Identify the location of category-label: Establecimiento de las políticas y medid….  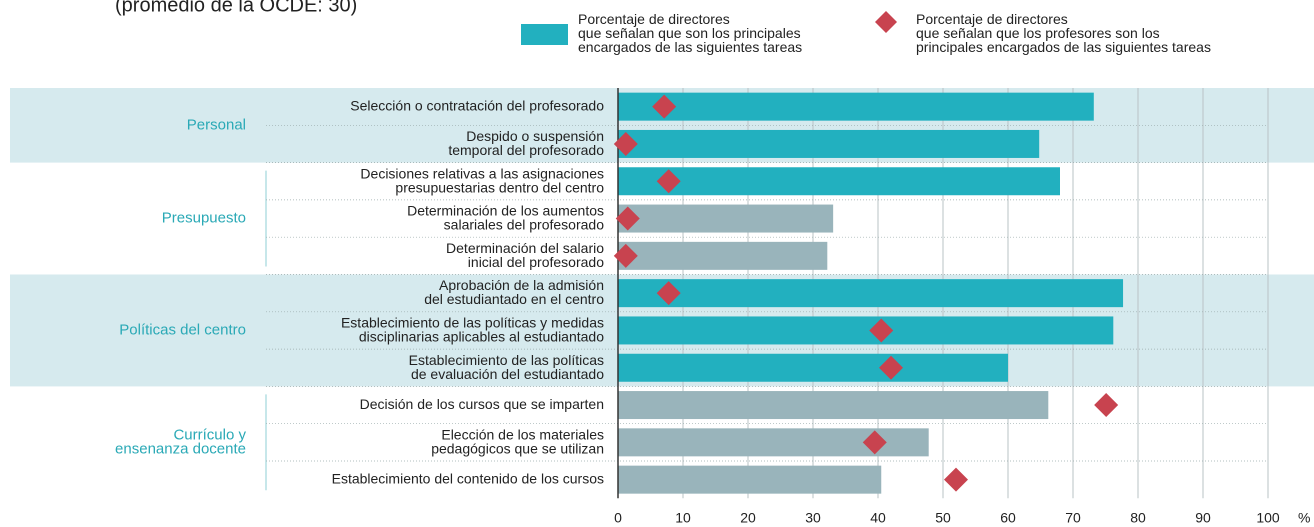
(472, 329).